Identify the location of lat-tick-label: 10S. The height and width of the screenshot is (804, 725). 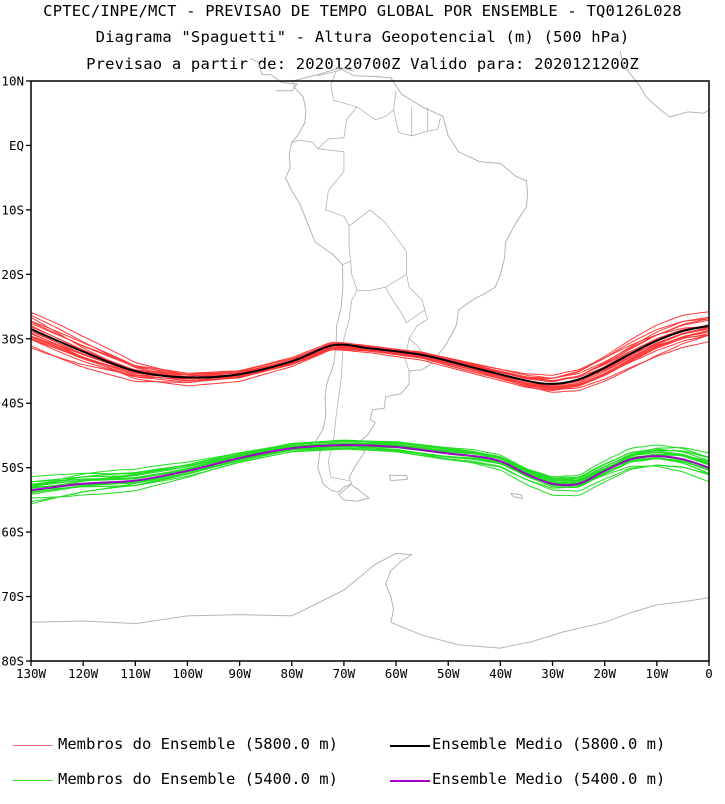
(12, 209).